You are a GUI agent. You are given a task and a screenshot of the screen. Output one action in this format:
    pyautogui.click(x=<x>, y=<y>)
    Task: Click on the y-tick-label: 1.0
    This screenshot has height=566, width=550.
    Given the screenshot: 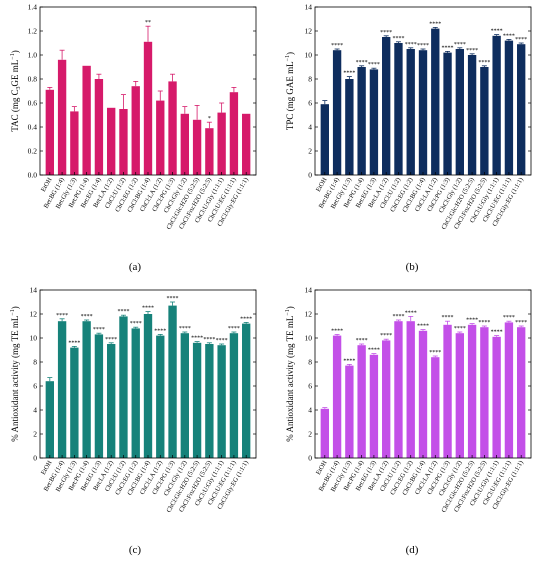 What is the action you would take?
    pyautogui.click(x=33, y=55)
    